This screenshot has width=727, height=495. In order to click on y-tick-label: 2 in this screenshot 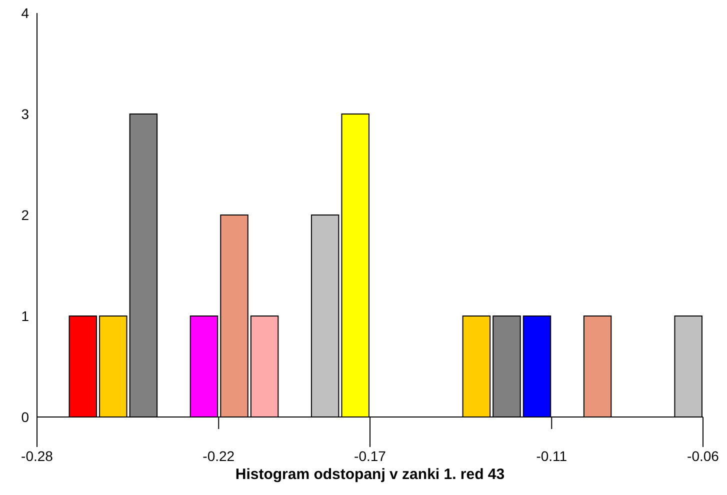, I will do `click(25, 214)`.